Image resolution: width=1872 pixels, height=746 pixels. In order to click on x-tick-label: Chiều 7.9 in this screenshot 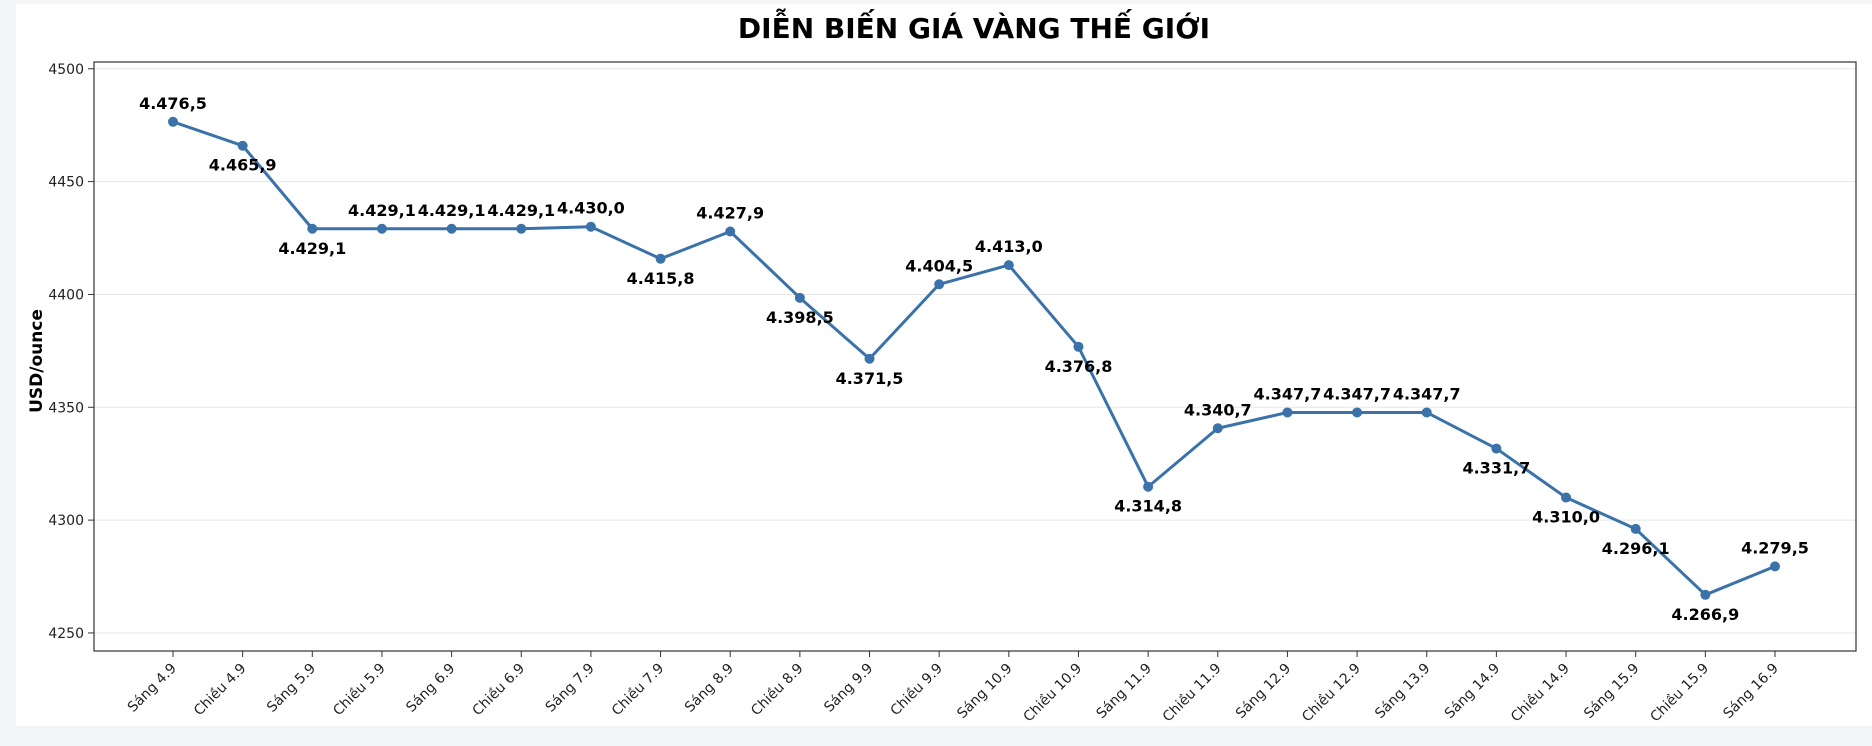, I will do `click(637, 689)`.